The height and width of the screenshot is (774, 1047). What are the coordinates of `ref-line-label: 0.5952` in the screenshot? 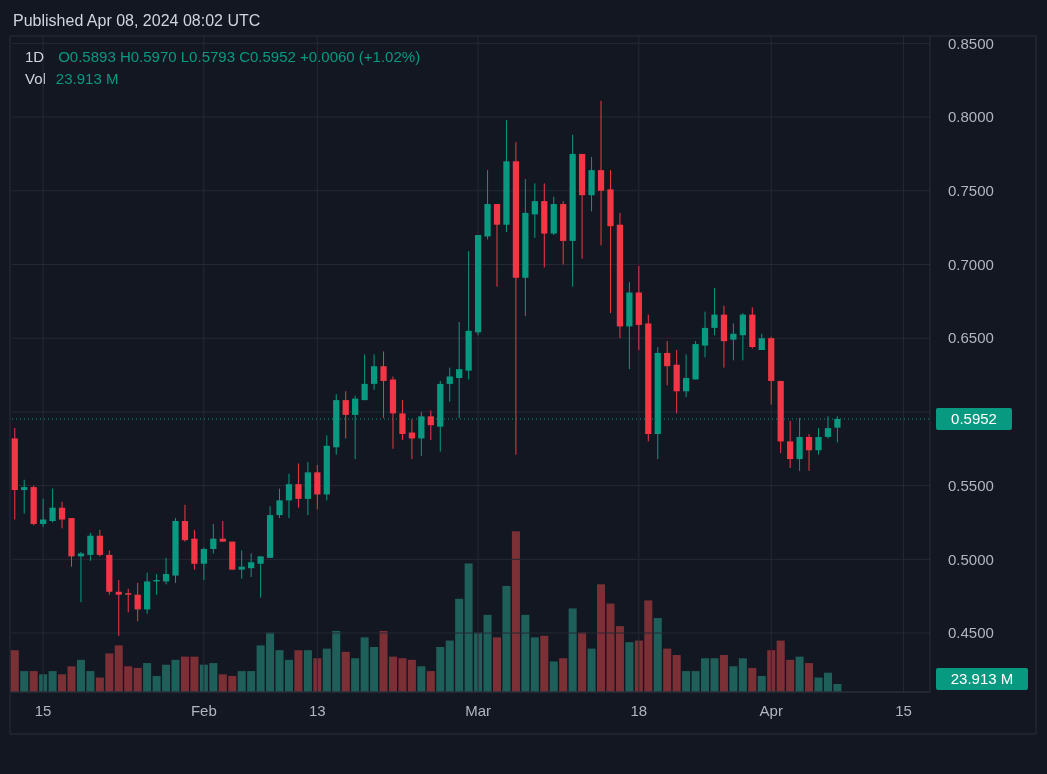 It's located at (974, 419).